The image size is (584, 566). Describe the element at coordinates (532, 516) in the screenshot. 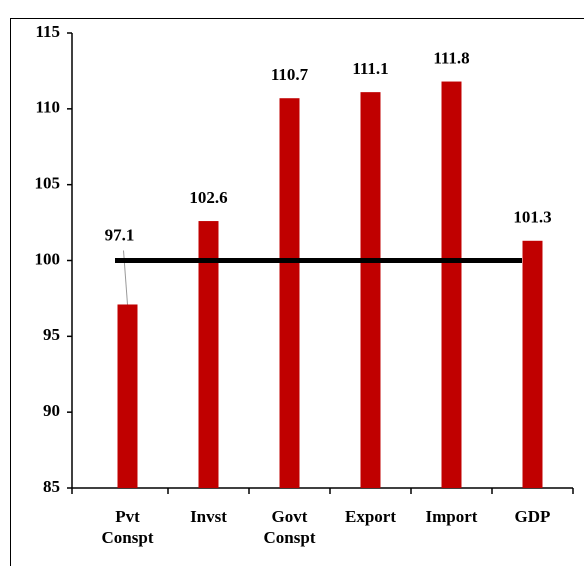

I see `x-tick-label: GDP` at that location.